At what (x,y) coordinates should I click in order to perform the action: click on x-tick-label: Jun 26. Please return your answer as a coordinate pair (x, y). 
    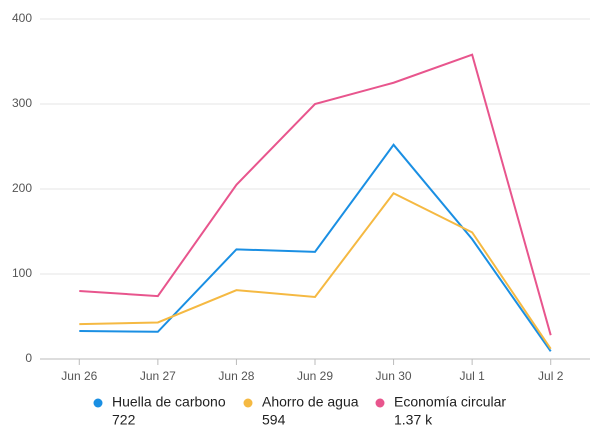
    Looking at the image, I should click on (79, 376).